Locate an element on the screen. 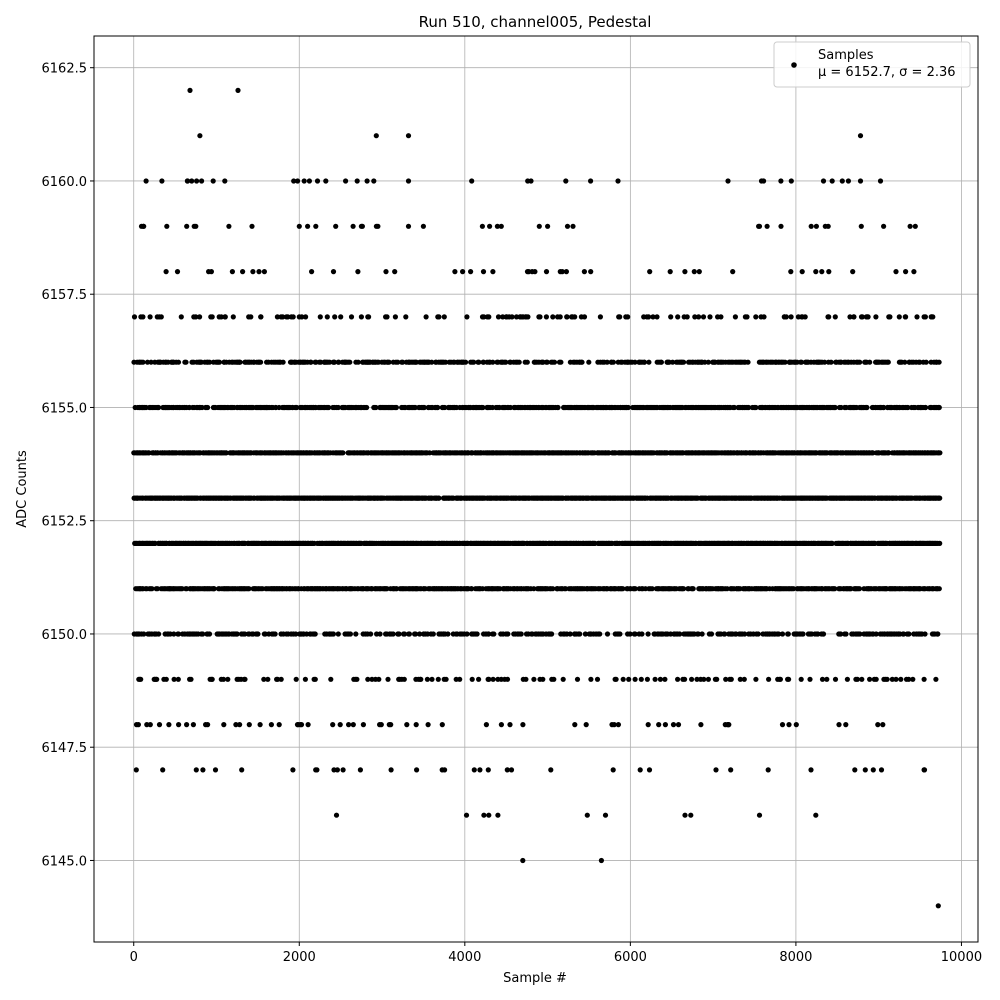  y-axis-label: ADC Counts is located at coordinates (22, 489).